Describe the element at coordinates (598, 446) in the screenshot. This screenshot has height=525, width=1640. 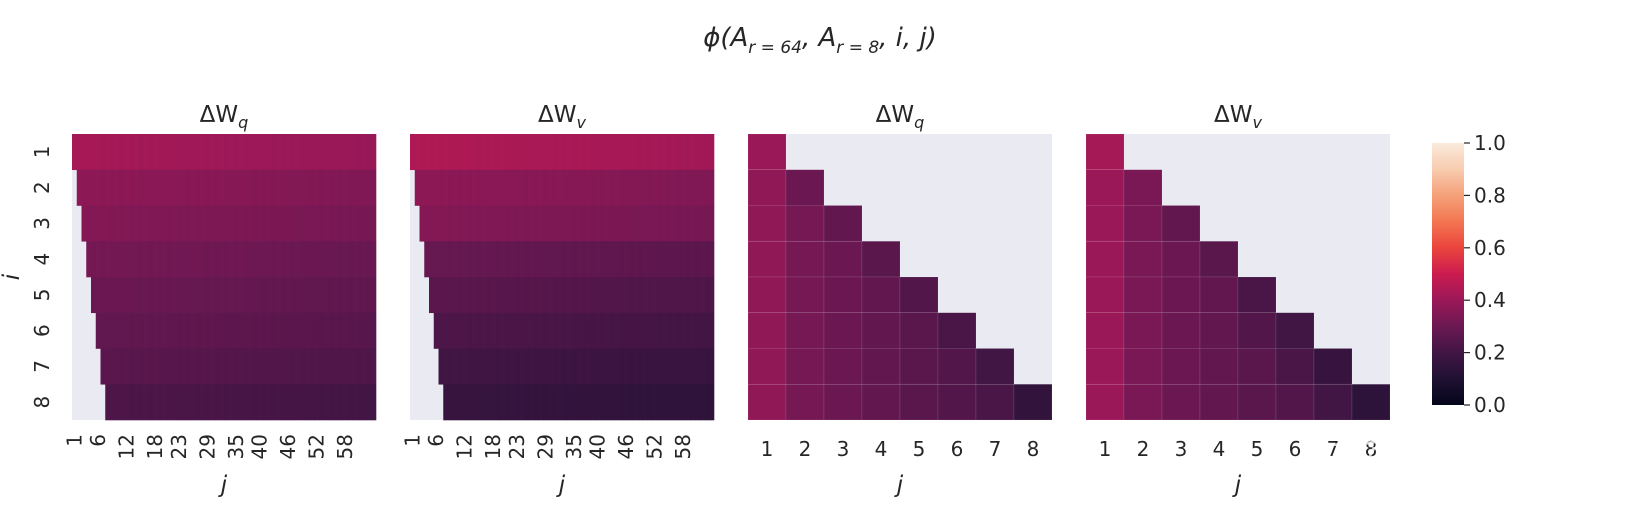
I see `x-tick-label: 40` at that location.